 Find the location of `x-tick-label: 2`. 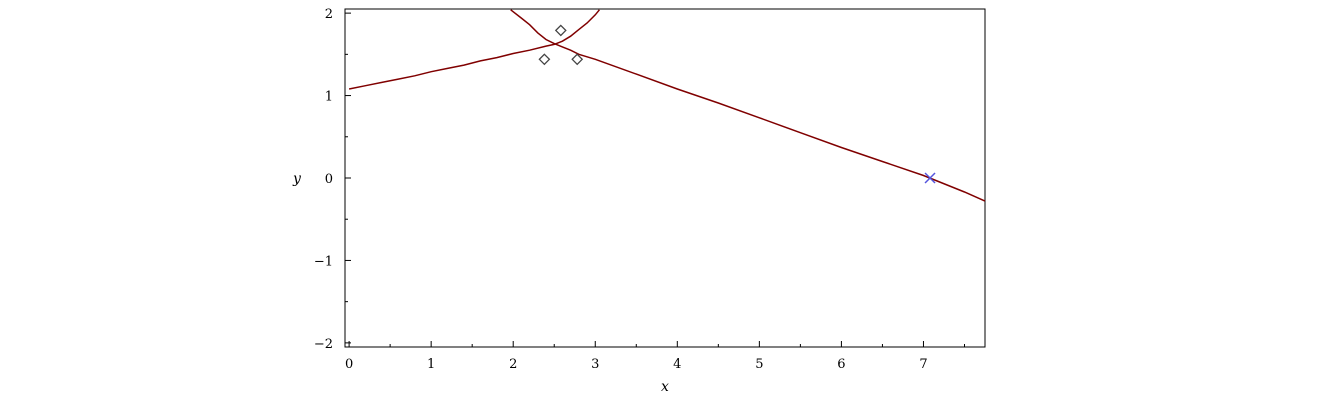

x-tick-label: 2 is located at coordinates (513, 364).